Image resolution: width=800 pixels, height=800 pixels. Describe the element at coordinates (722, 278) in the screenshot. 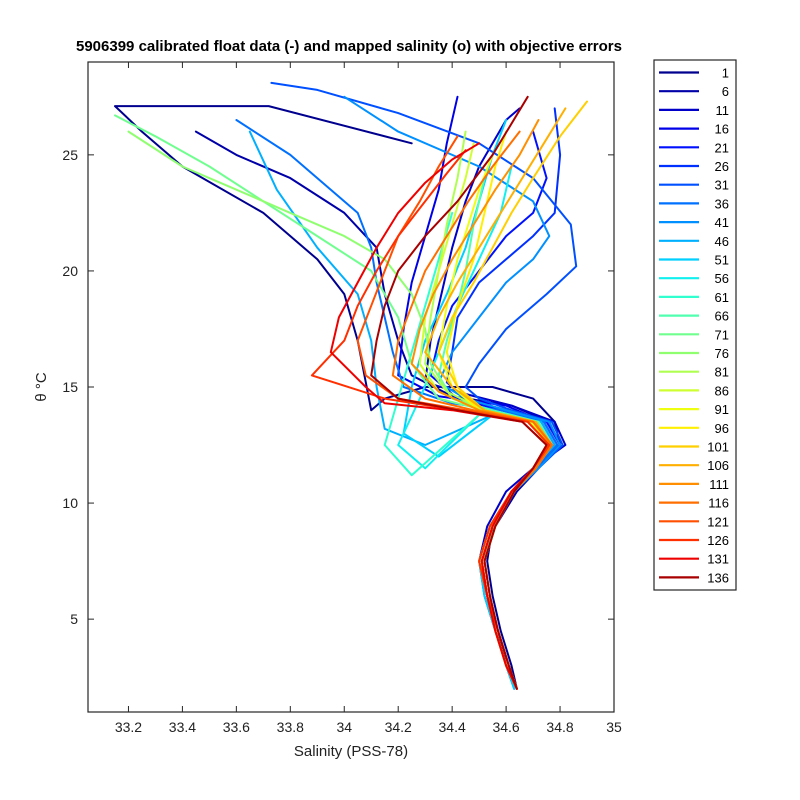

I see `legend-label-56: 56` at that location.